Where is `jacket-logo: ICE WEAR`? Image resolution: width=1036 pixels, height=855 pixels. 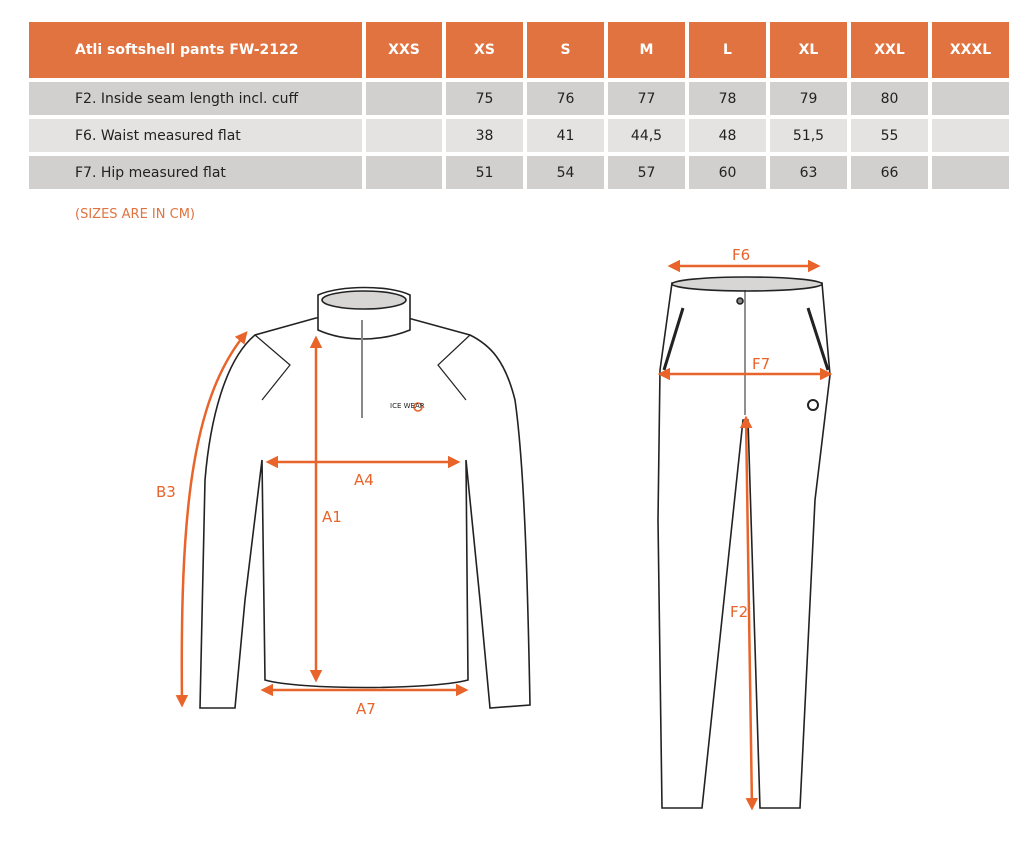
jacket-logo: ICE WEAR is located at coordinates (407, 406).